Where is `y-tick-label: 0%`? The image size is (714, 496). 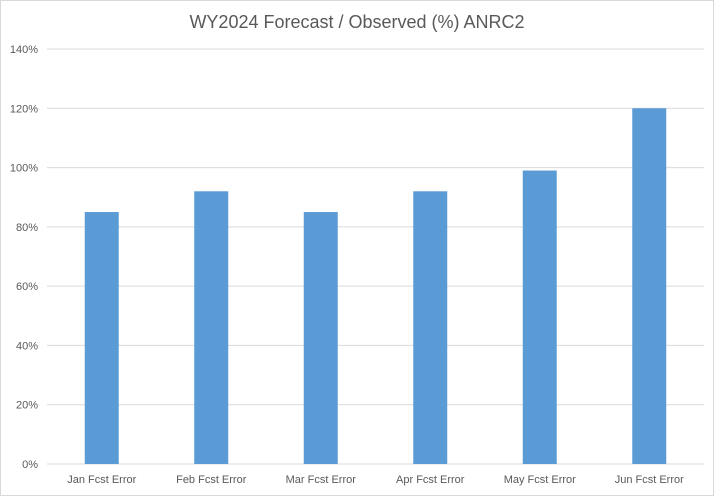
y-tick-label: 0% is located at coordinates (30, 465).